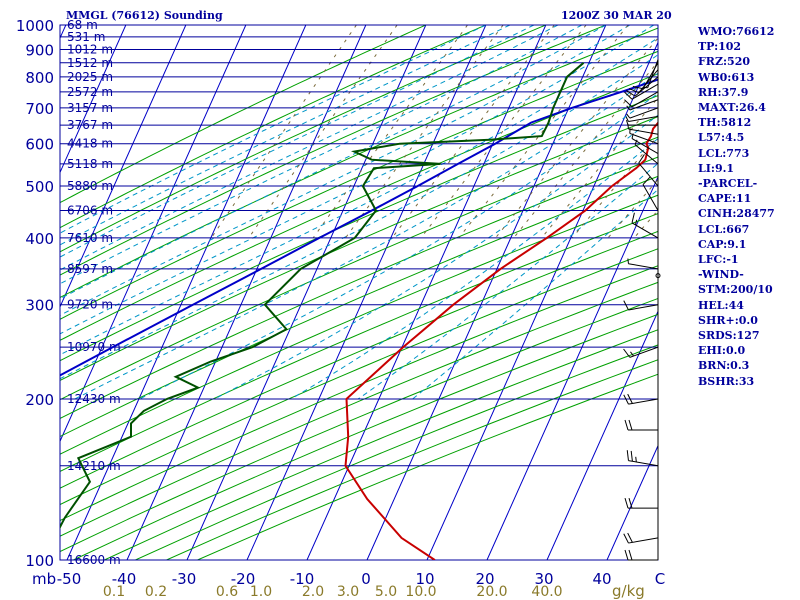  I want to click on height-label: 68 m, so click(82, 25).